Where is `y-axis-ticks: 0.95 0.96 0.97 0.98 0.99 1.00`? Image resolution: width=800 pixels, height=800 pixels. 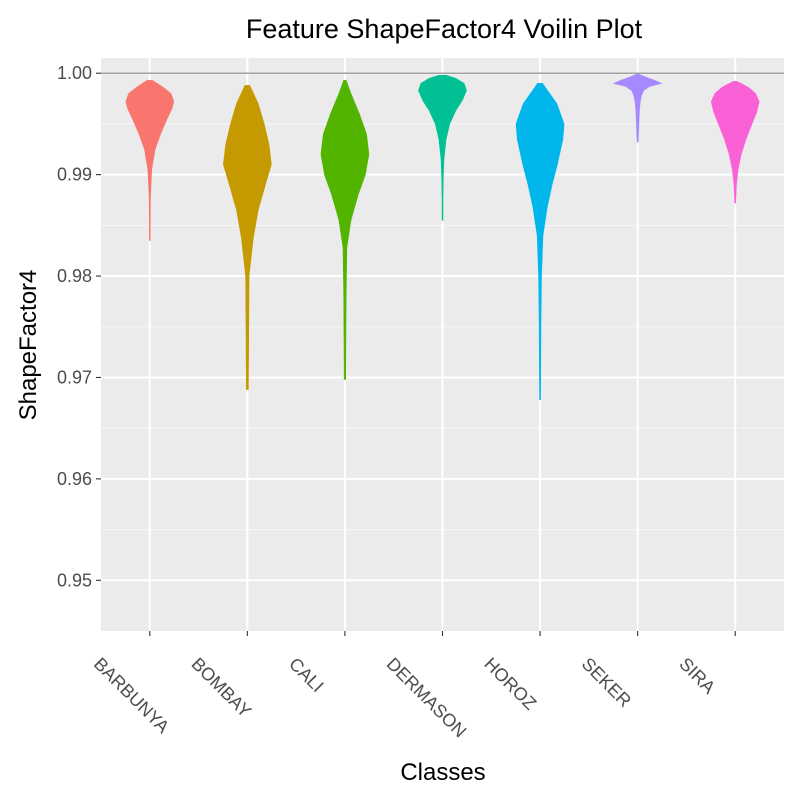 y-axis-ticks: 0.95 0.96 0.97 0.98 0.99 1.00 is located at coordinates (79, 326).